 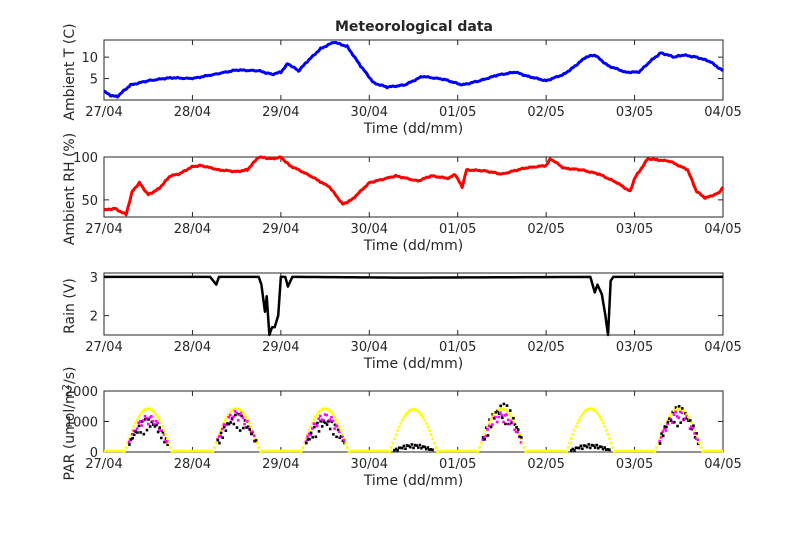 I want to click on x-tick-label: 04/05, so click(x=722, y=464).